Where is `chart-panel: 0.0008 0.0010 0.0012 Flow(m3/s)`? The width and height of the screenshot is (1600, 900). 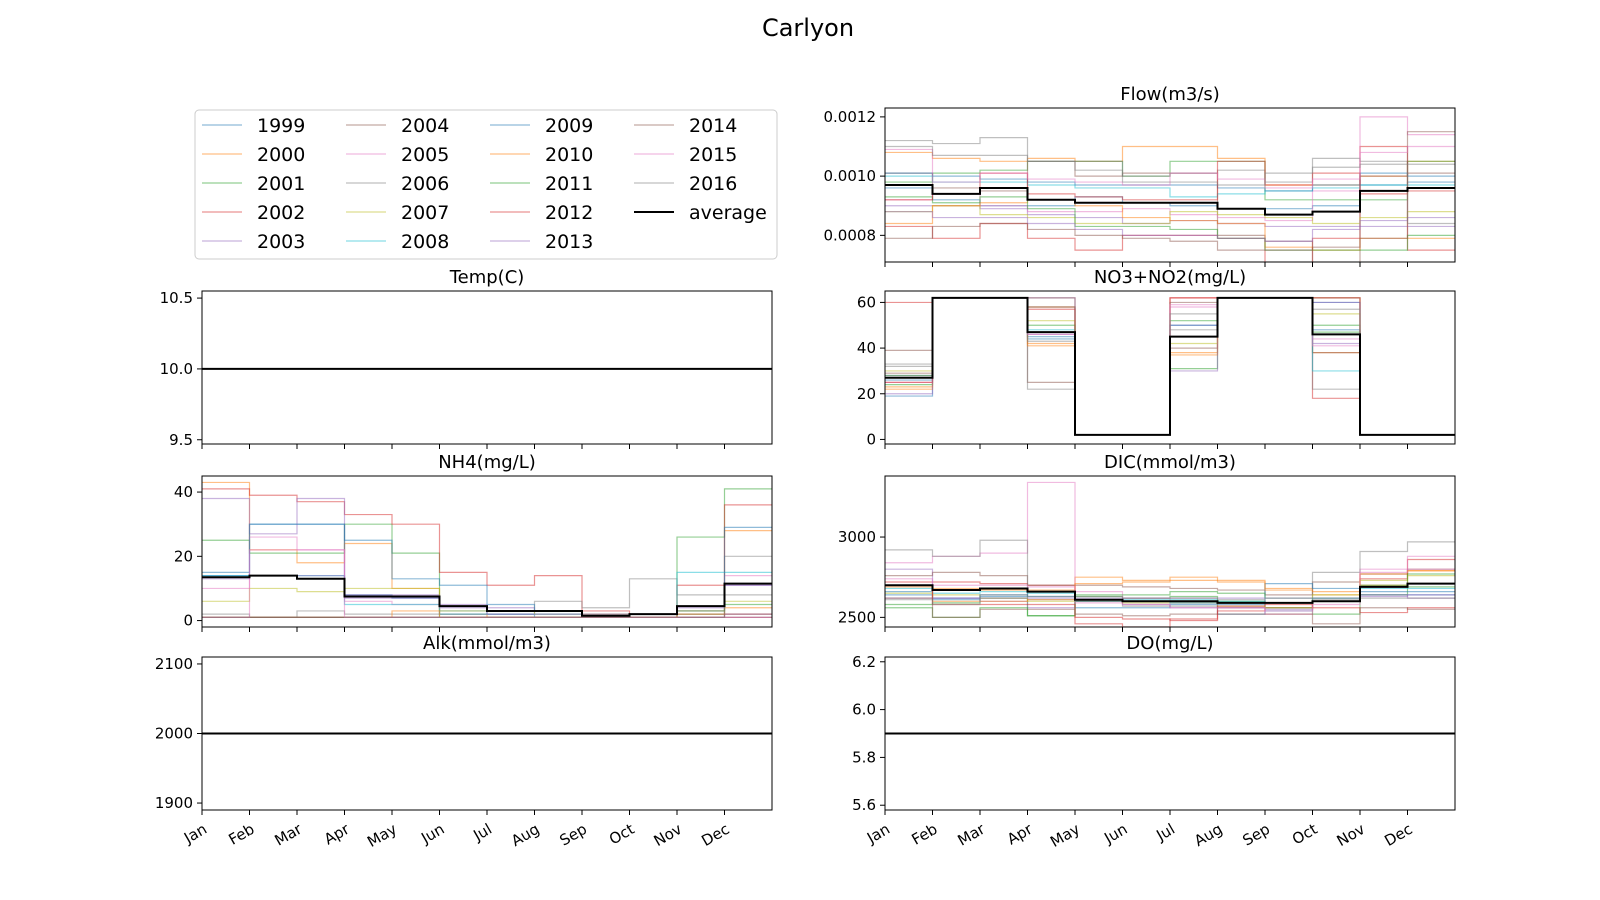
chart-panel: 0.0008 0.0010 0.0012 Flow(m3/s) is located at coordinates (1140, 175).